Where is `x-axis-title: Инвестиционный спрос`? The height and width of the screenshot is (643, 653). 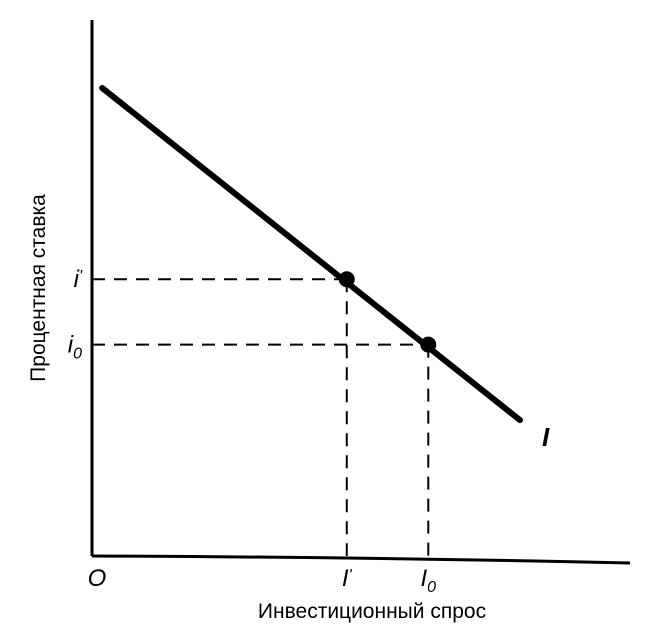
x-axis-title: Инвестиционный спрос is located at coordinates (372, 611).